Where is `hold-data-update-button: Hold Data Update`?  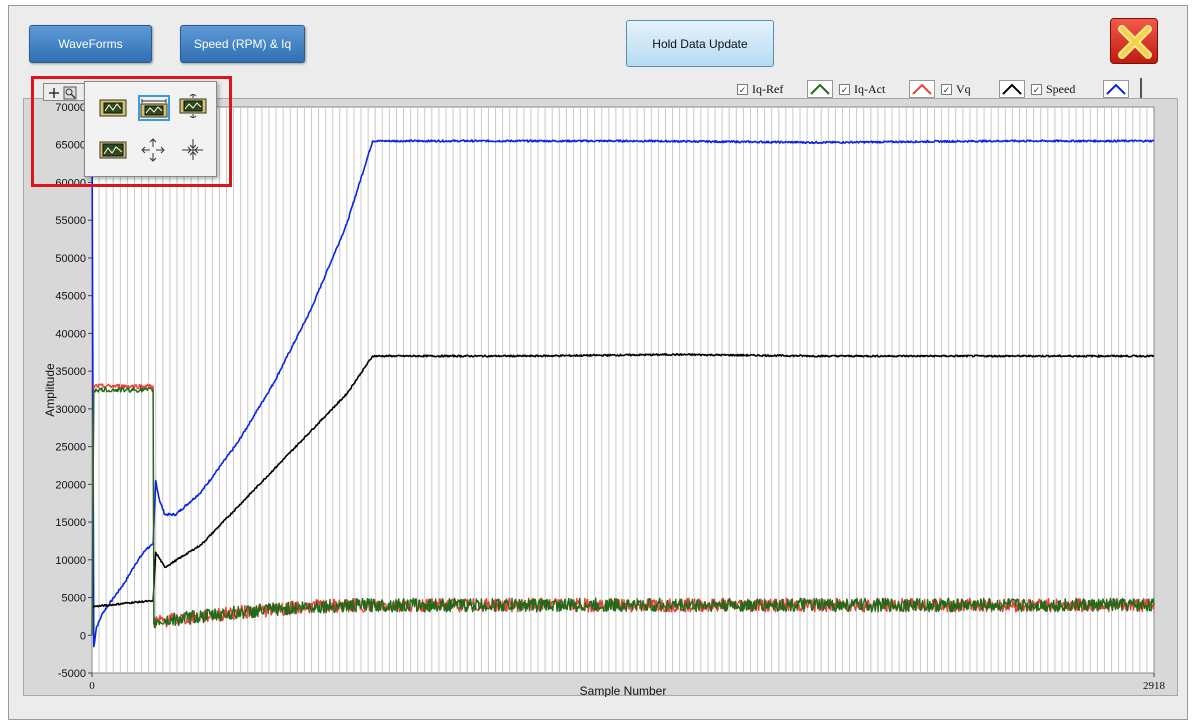 hold-data-update-button: Hold Data Update is located at coordinates (700, 43).